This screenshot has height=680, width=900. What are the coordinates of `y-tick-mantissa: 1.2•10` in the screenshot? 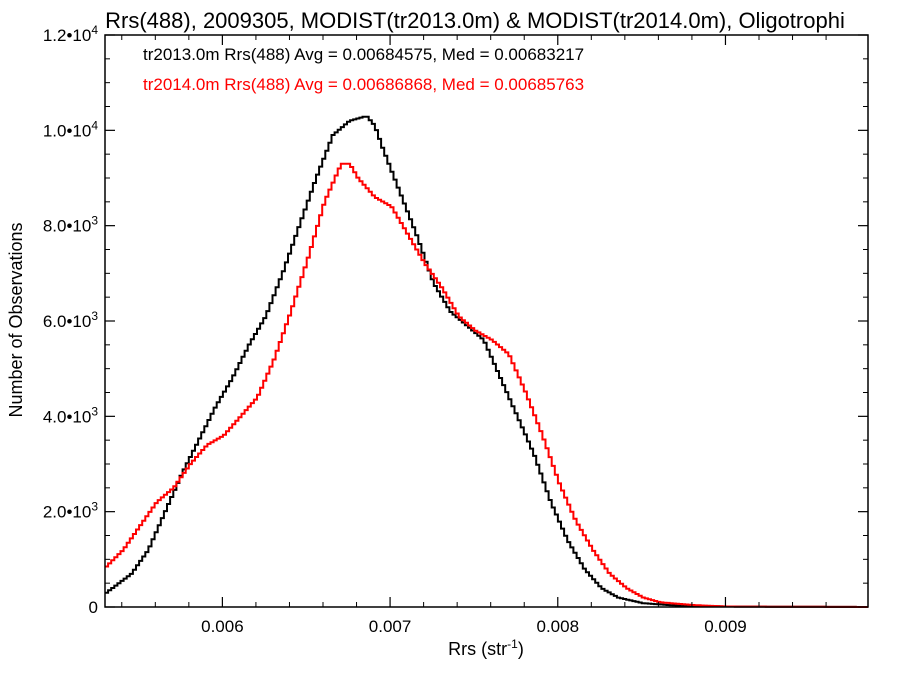 It's located at (67, 35).